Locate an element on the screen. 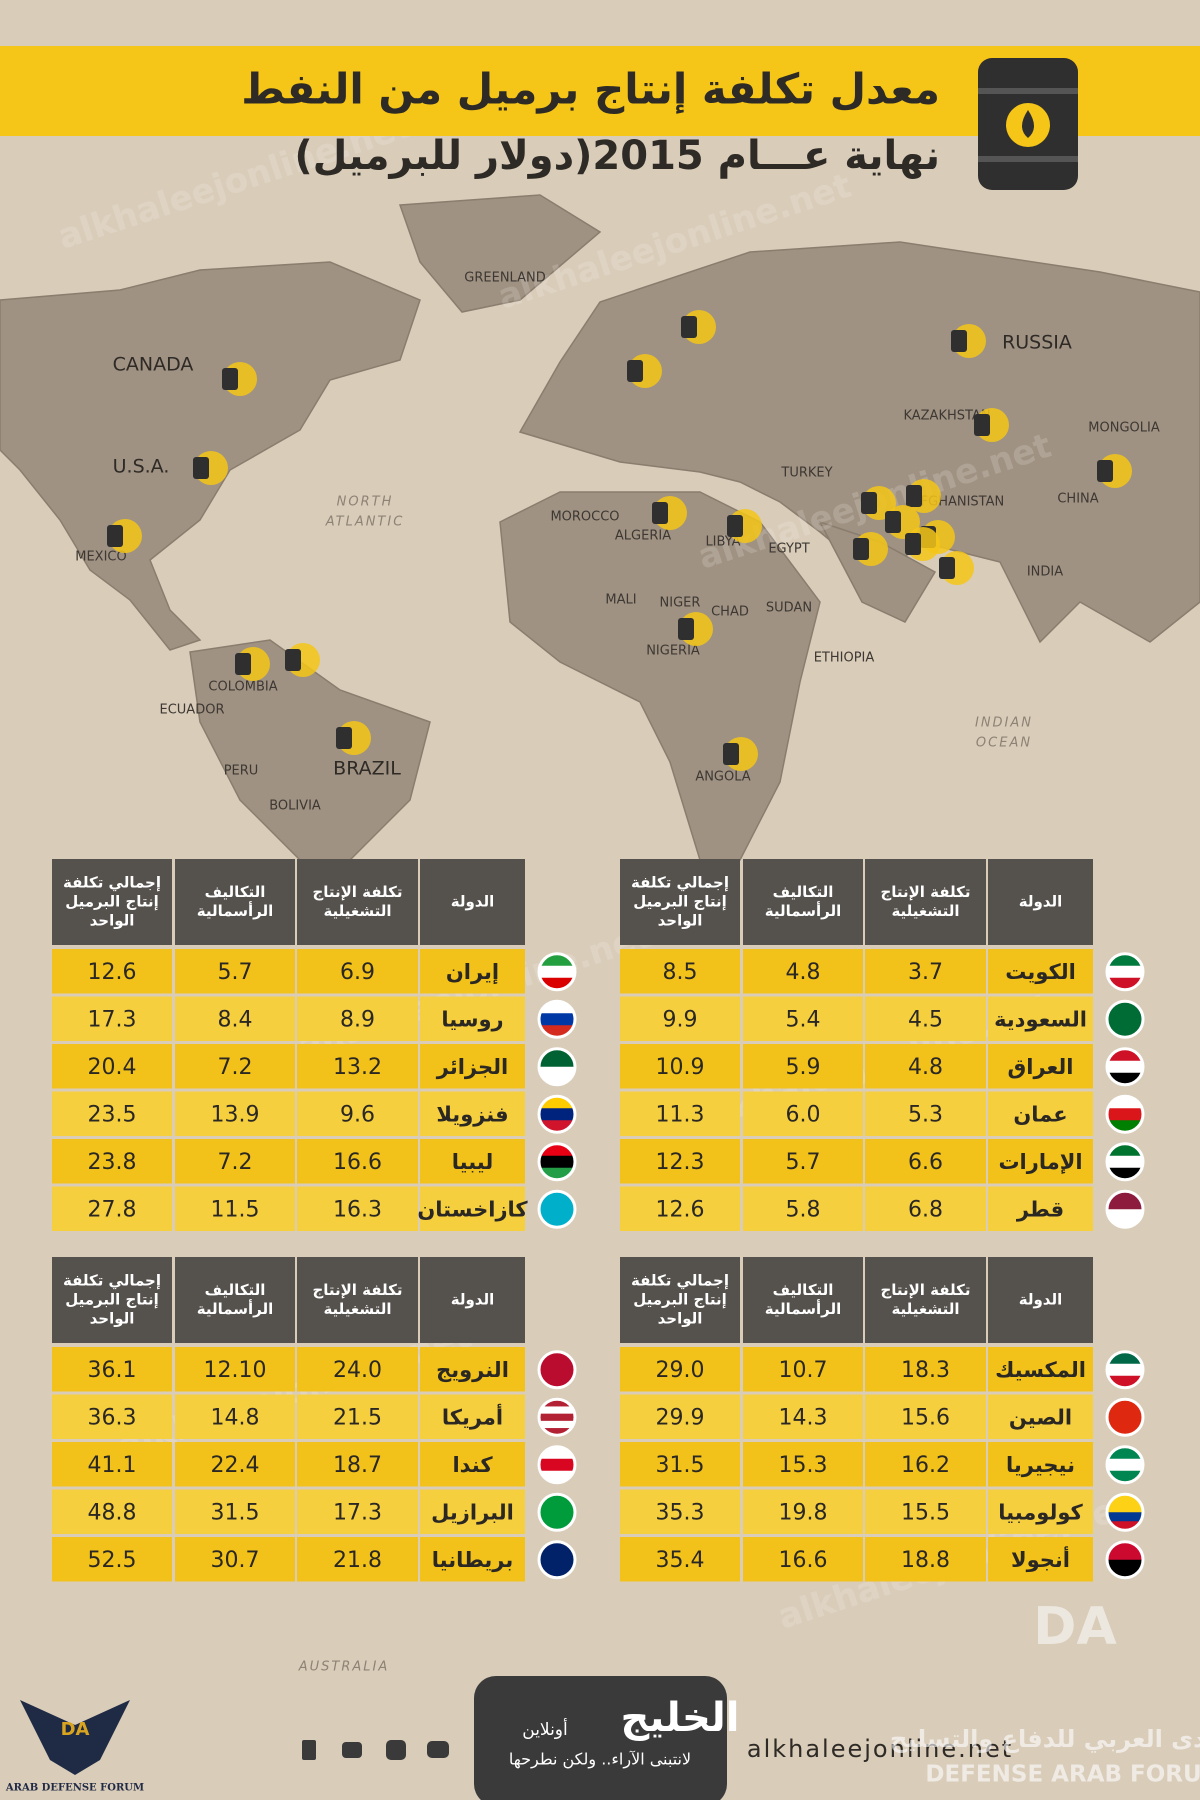  header-text: التكاليف is located at coordinates (235, 1290).